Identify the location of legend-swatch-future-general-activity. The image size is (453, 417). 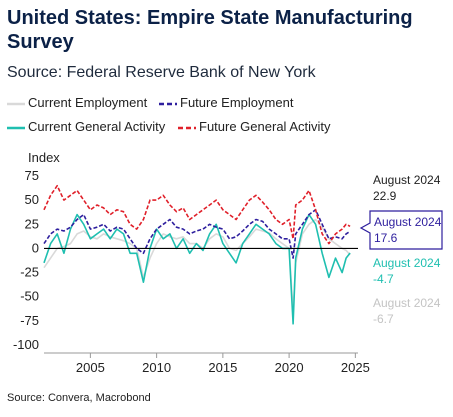
(187, 127).